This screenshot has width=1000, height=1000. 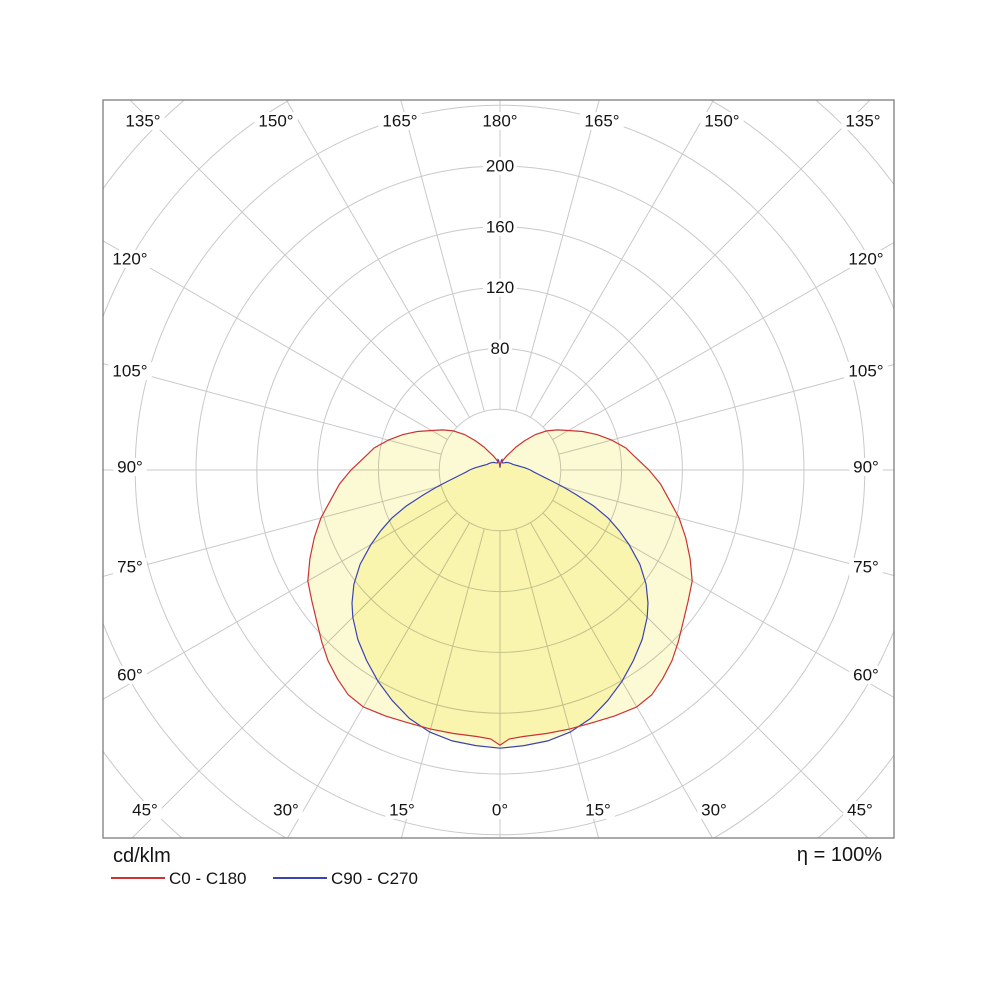 What do you see at coordinates (208, 878) in the screenshot?
I see `legend-label-c0-c180: C0 - C180` at bounding box center [208, 878].